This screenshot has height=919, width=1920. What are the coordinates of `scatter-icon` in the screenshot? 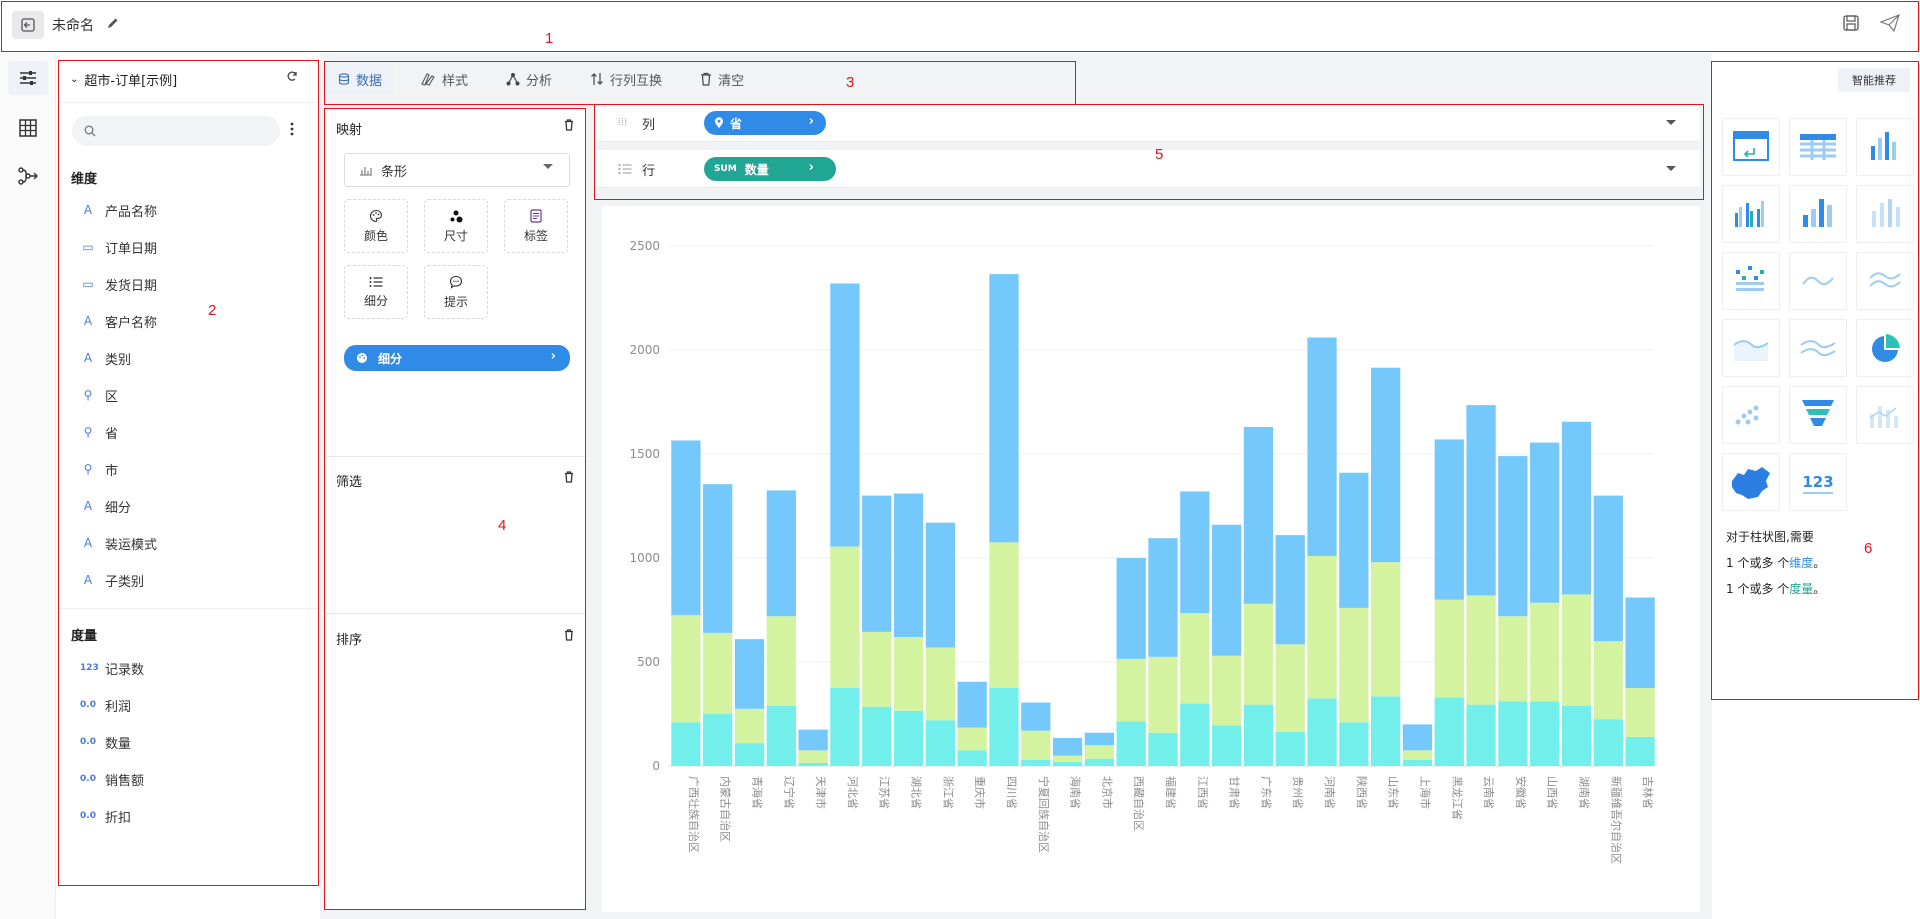 It's located at (1747, 415).